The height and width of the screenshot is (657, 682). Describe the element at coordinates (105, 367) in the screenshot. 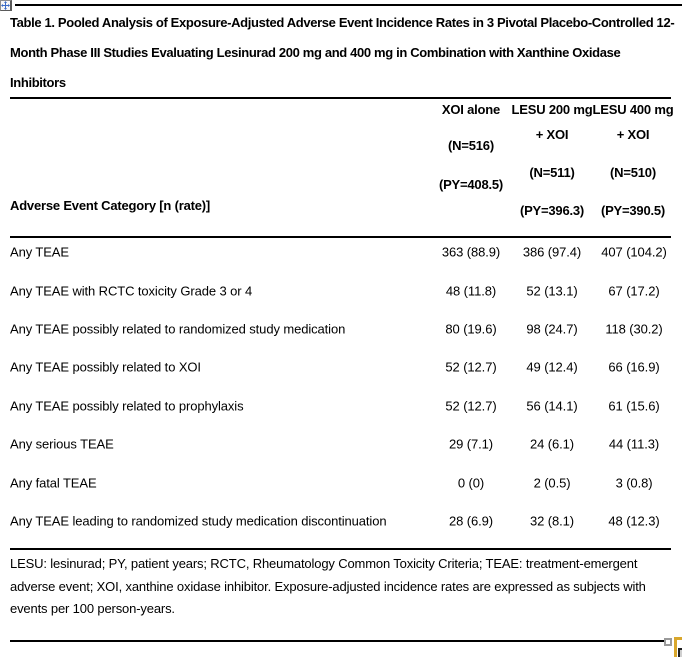

I see `row-label: Any TEAE possibly related to XOI` at that location.